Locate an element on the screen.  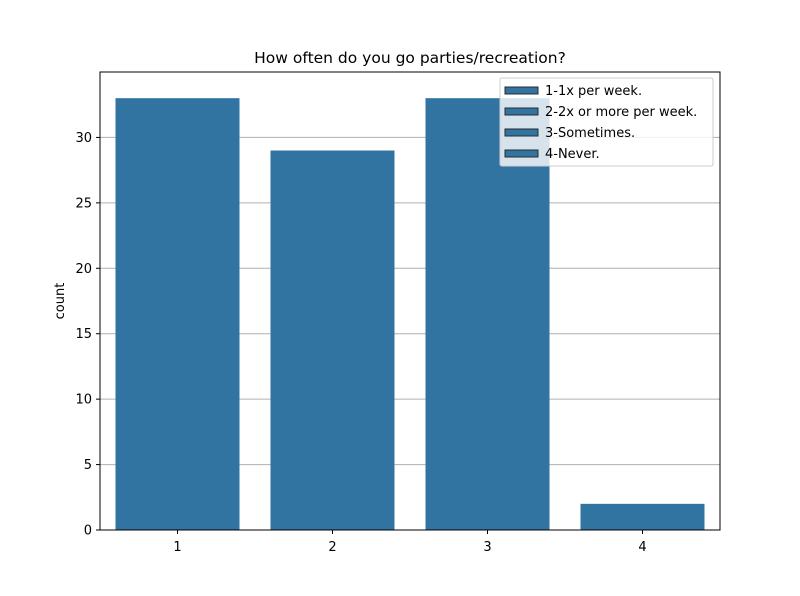
x-axis-ticks: 1 2 3 4 is located at coordinates (410, 542).